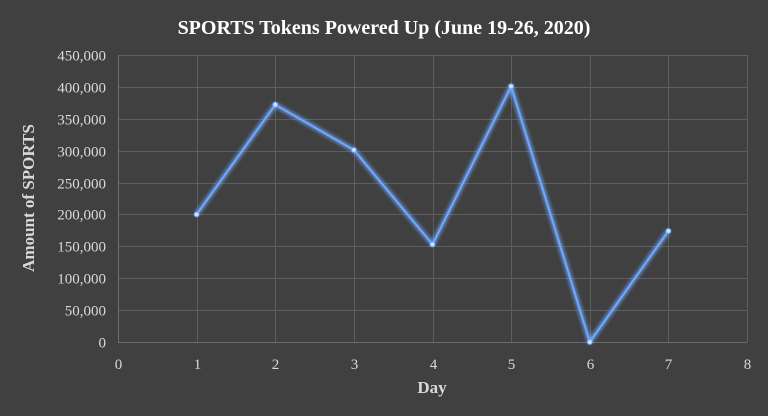 Image resolution: width=768 pixels, height=416 pixels. Describe the element at coordinates (591, 365) in the screenshot. I see `x-tick-label: 6` at that location.